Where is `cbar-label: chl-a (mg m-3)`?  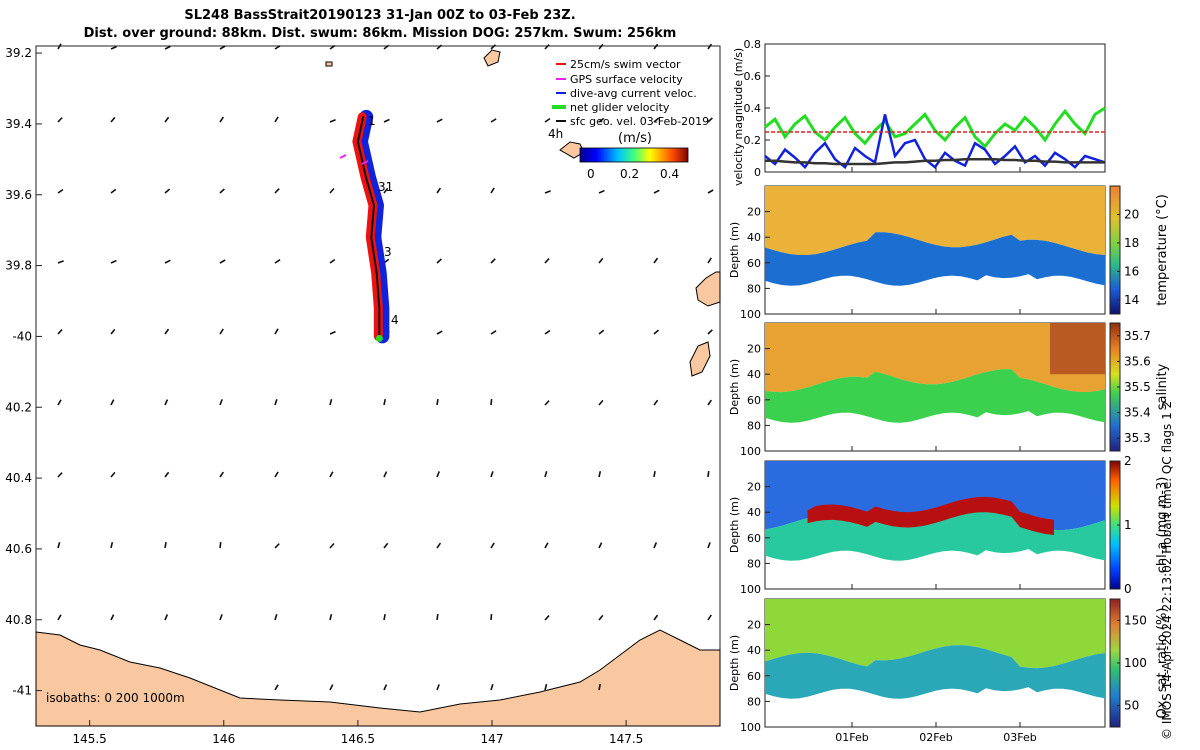 cbar-label: chl-a (mg m-3) is located at coordinates (1162, 525).